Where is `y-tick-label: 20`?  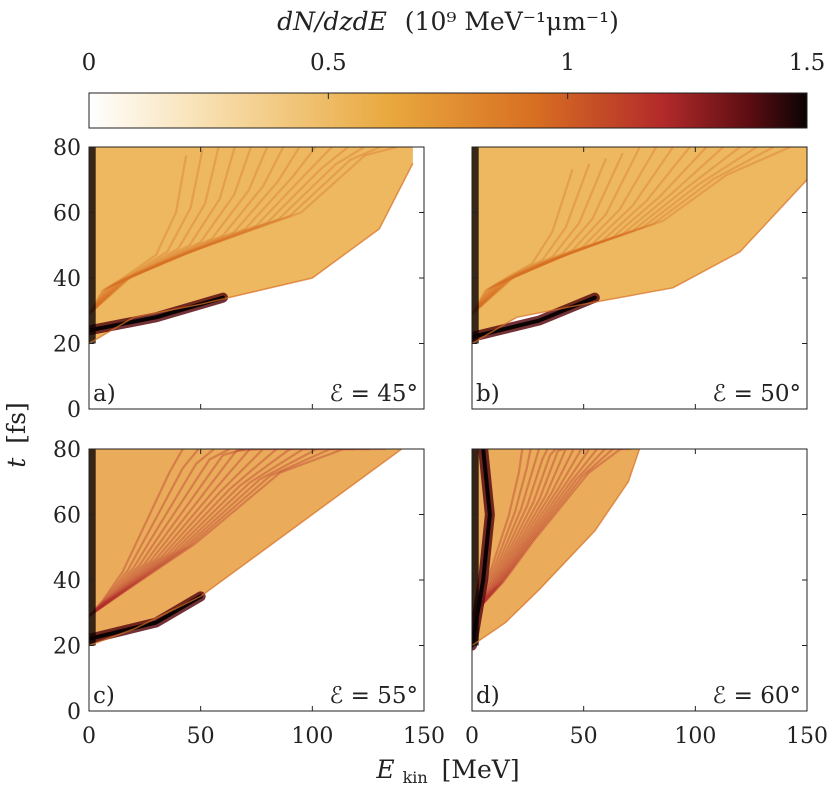
y-tick-label: 20 is located at coordinates (67, 647).